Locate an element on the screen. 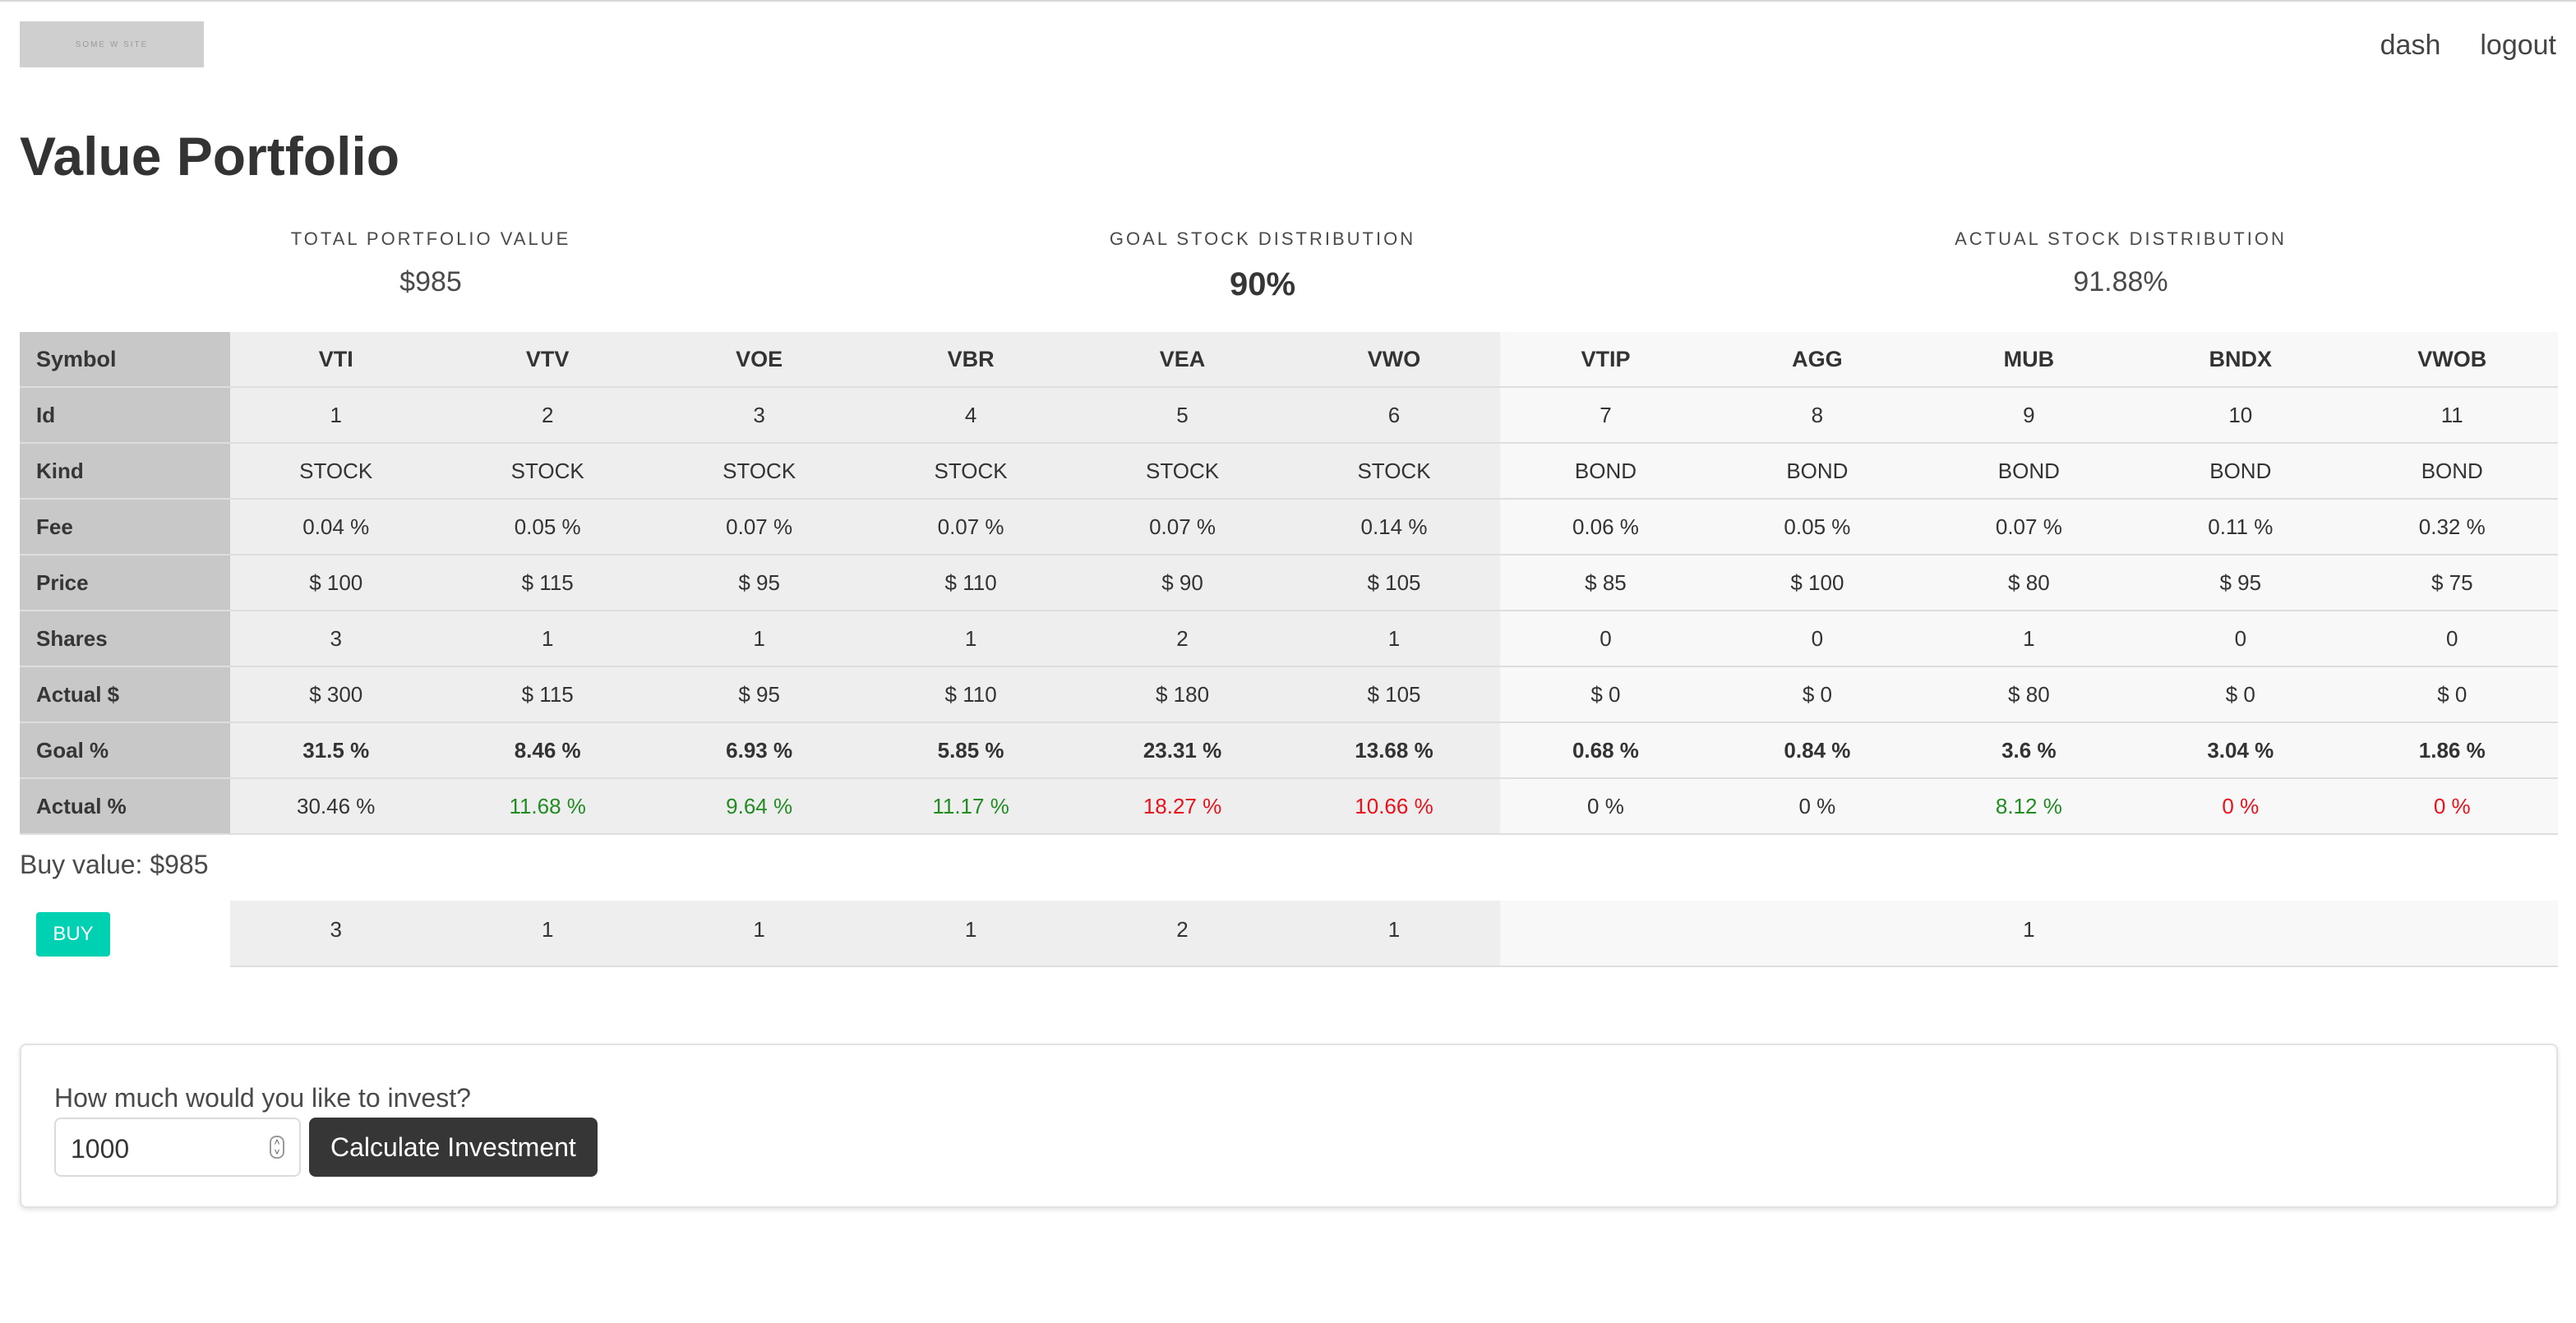 This screenshot has height=1323, width=2576. goal-pct-cell: 13.68 % is located at coordinates (1394, 751).